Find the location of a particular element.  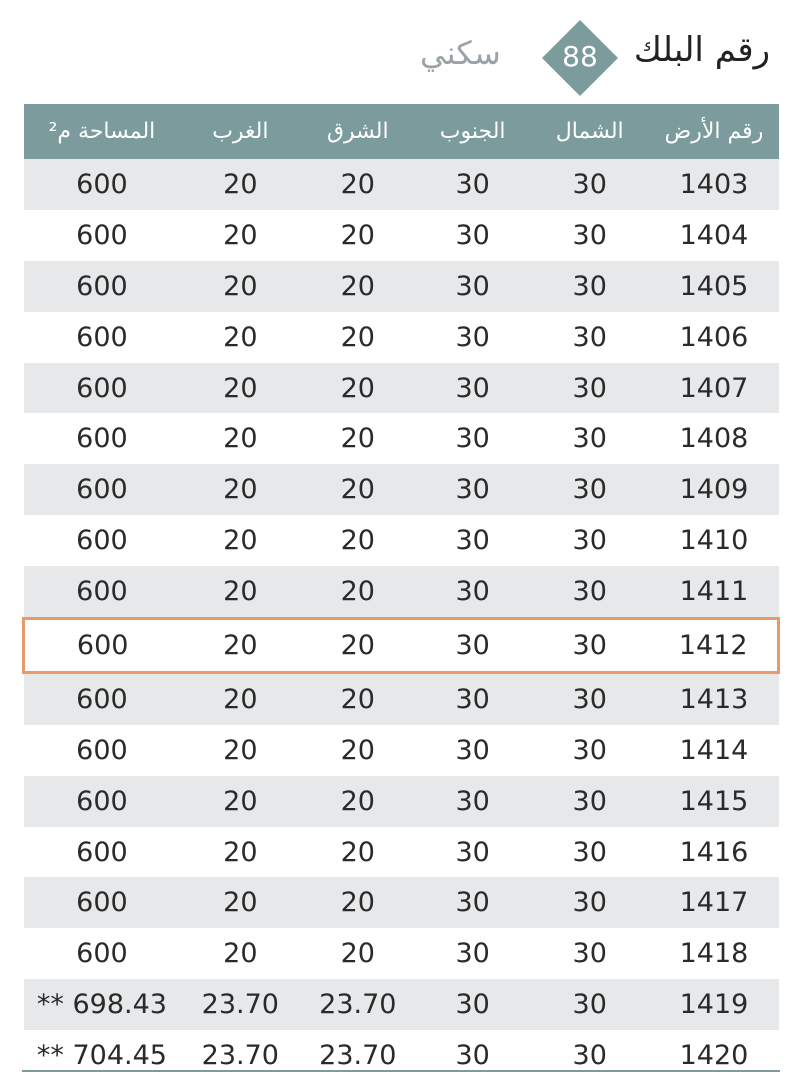

table-row: 1409 30 30 20 20 600 is located at coordinates (401, 490).